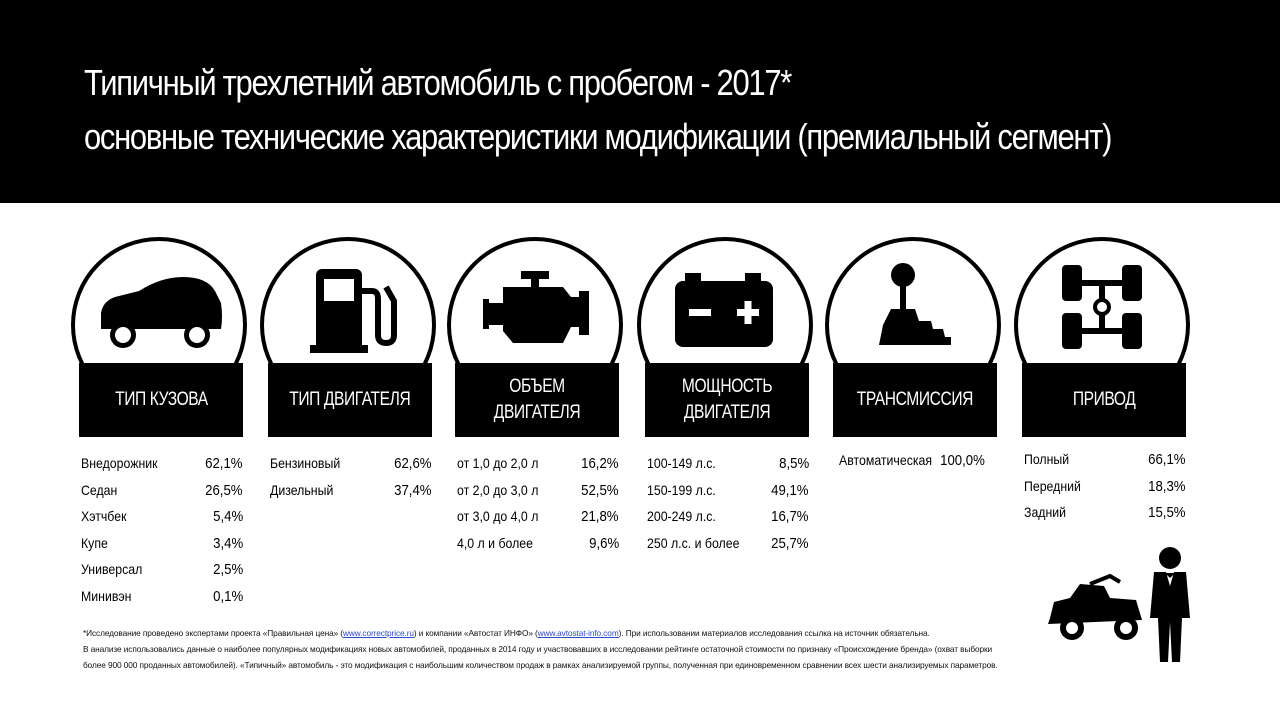  I want to click on list-item: Автоматическая 100,0%, so click(912, 460).